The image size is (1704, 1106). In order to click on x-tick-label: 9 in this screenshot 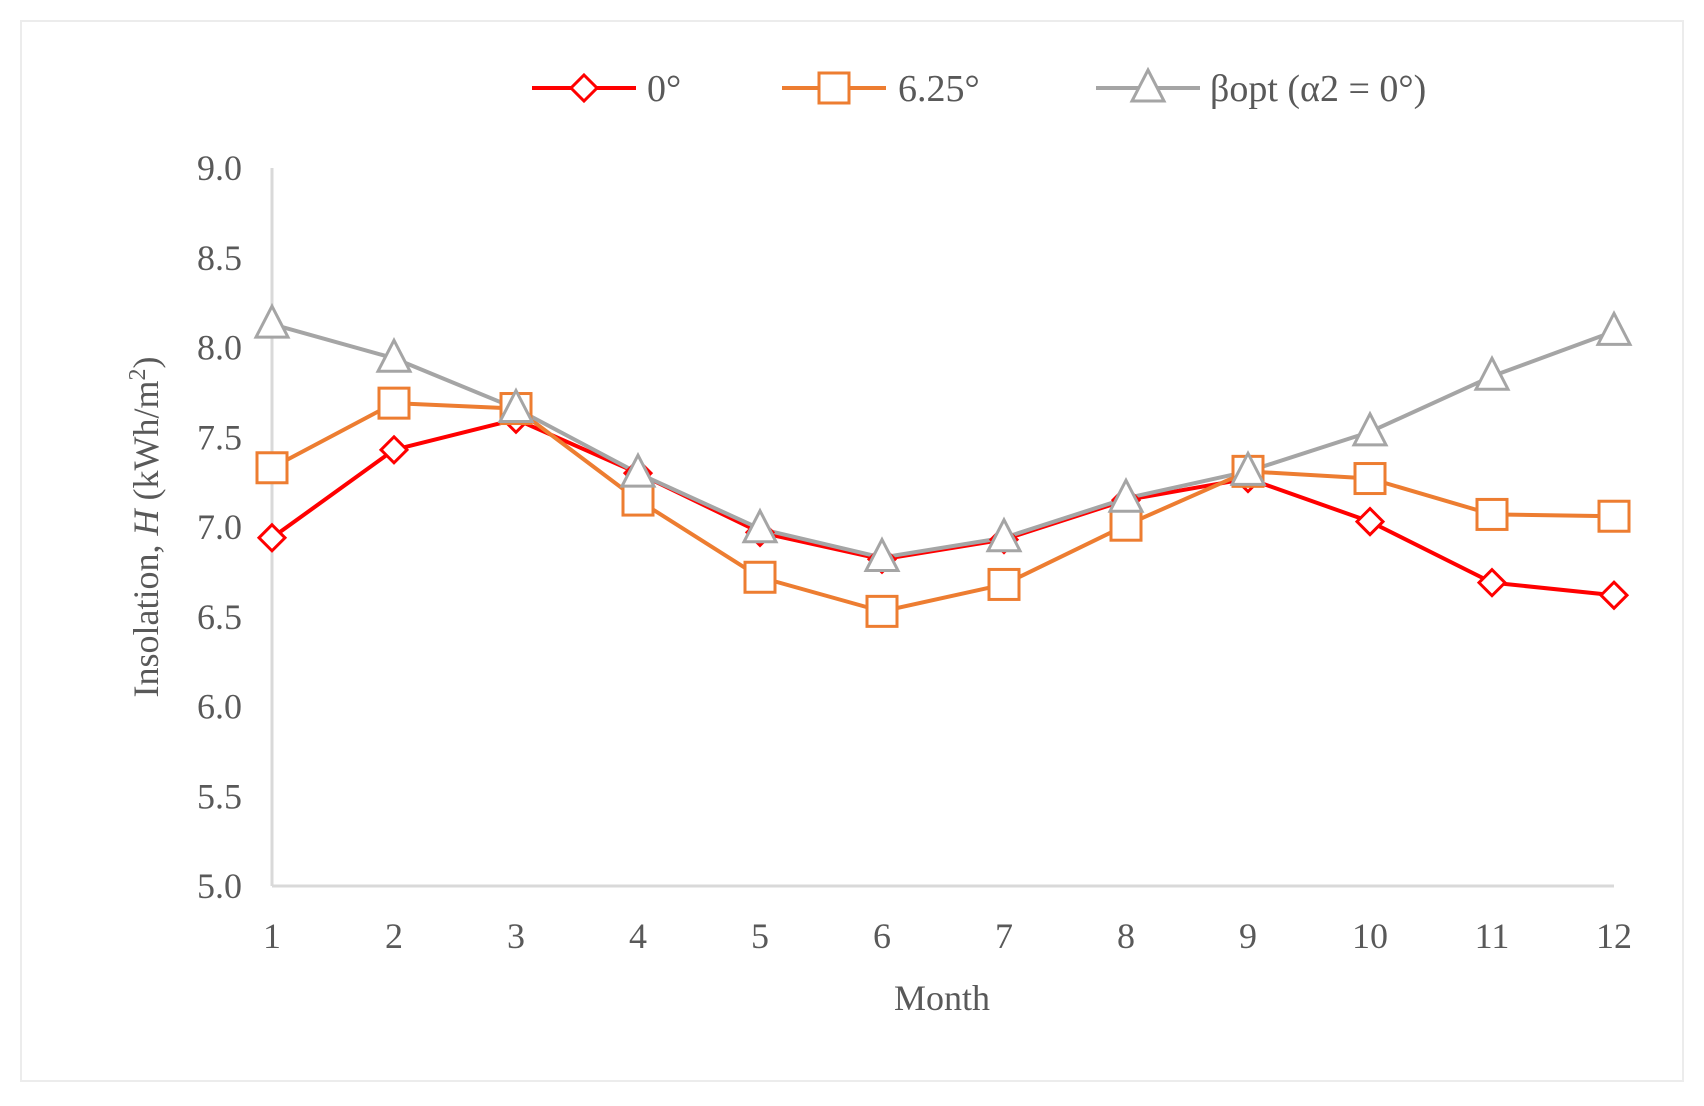, I will do `click(1248, 936)`.